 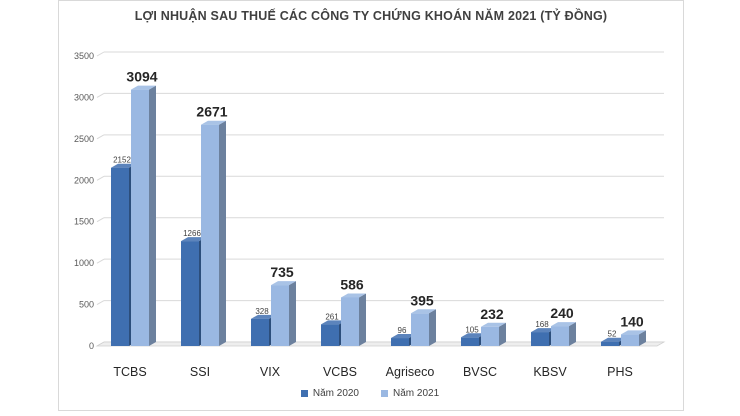 What do you see at coordinates (335, 393) in the screenshot?
I see `legend-label-2020: Năm 2020` at bounding box center [335, 393].